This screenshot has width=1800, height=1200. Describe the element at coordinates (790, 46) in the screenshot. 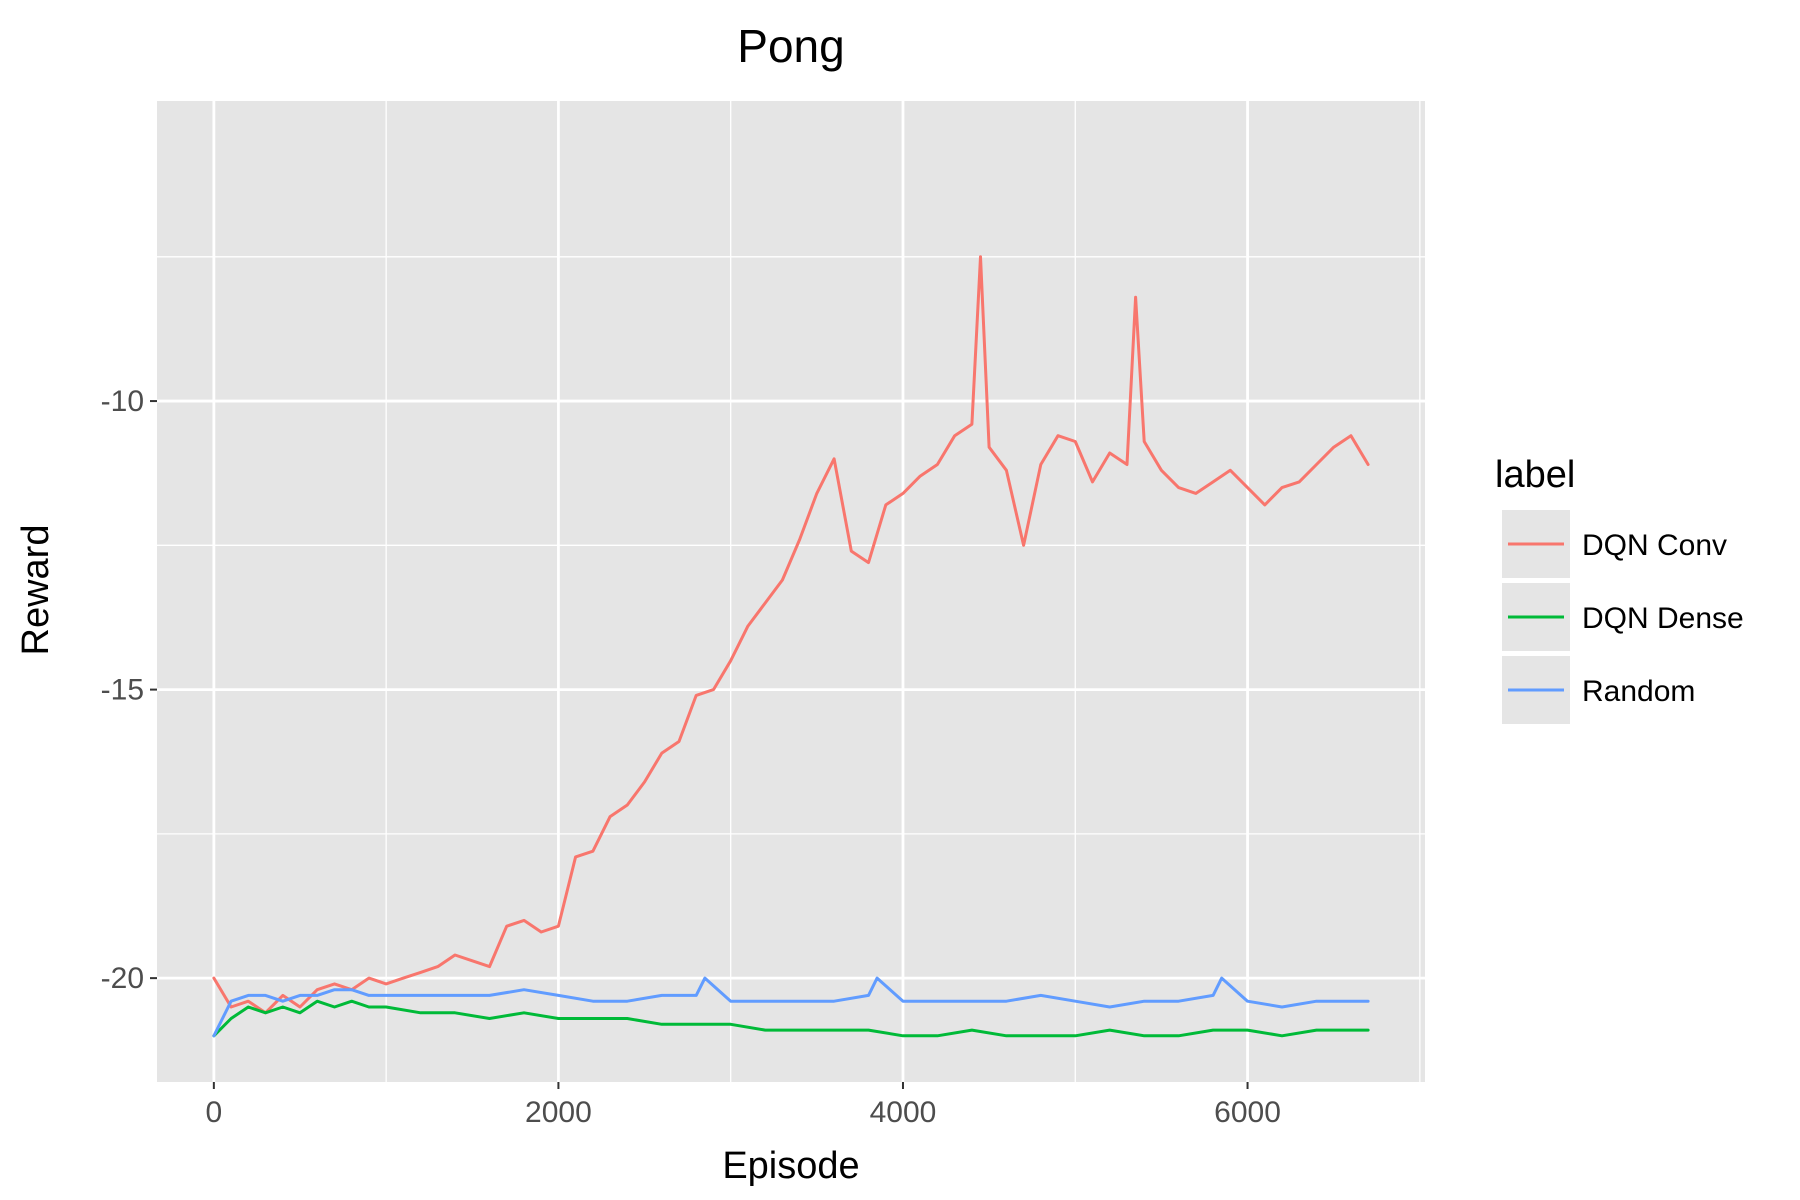

I see `chart-title: Pong` at that location.